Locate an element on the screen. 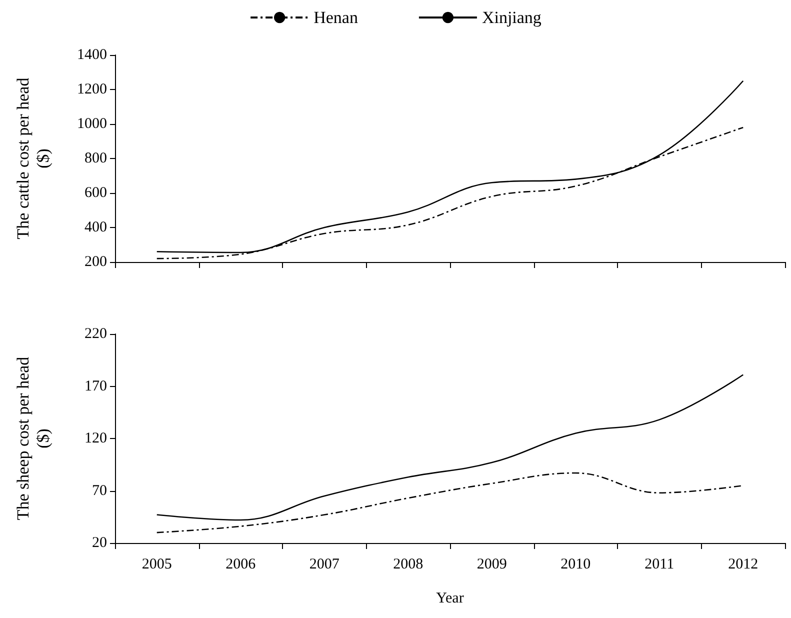 This screenshot has width=791, height=618. x-tick-label: 2008 is located at coordinates (408, 564).